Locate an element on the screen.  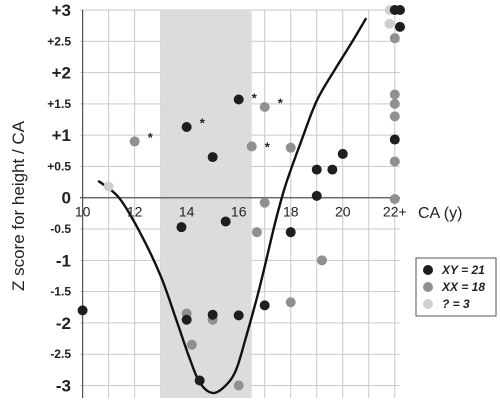
x-tick-label: 16 is located at coordinates (239, 212).